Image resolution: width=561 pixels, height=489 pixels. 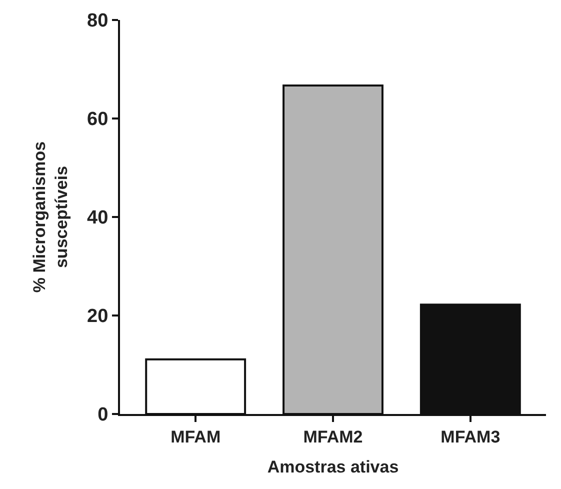 What do you see at coordinates (103, 415) in the screenshot?
I see `y-tick-label: 0` at bounding box center [103, 415].